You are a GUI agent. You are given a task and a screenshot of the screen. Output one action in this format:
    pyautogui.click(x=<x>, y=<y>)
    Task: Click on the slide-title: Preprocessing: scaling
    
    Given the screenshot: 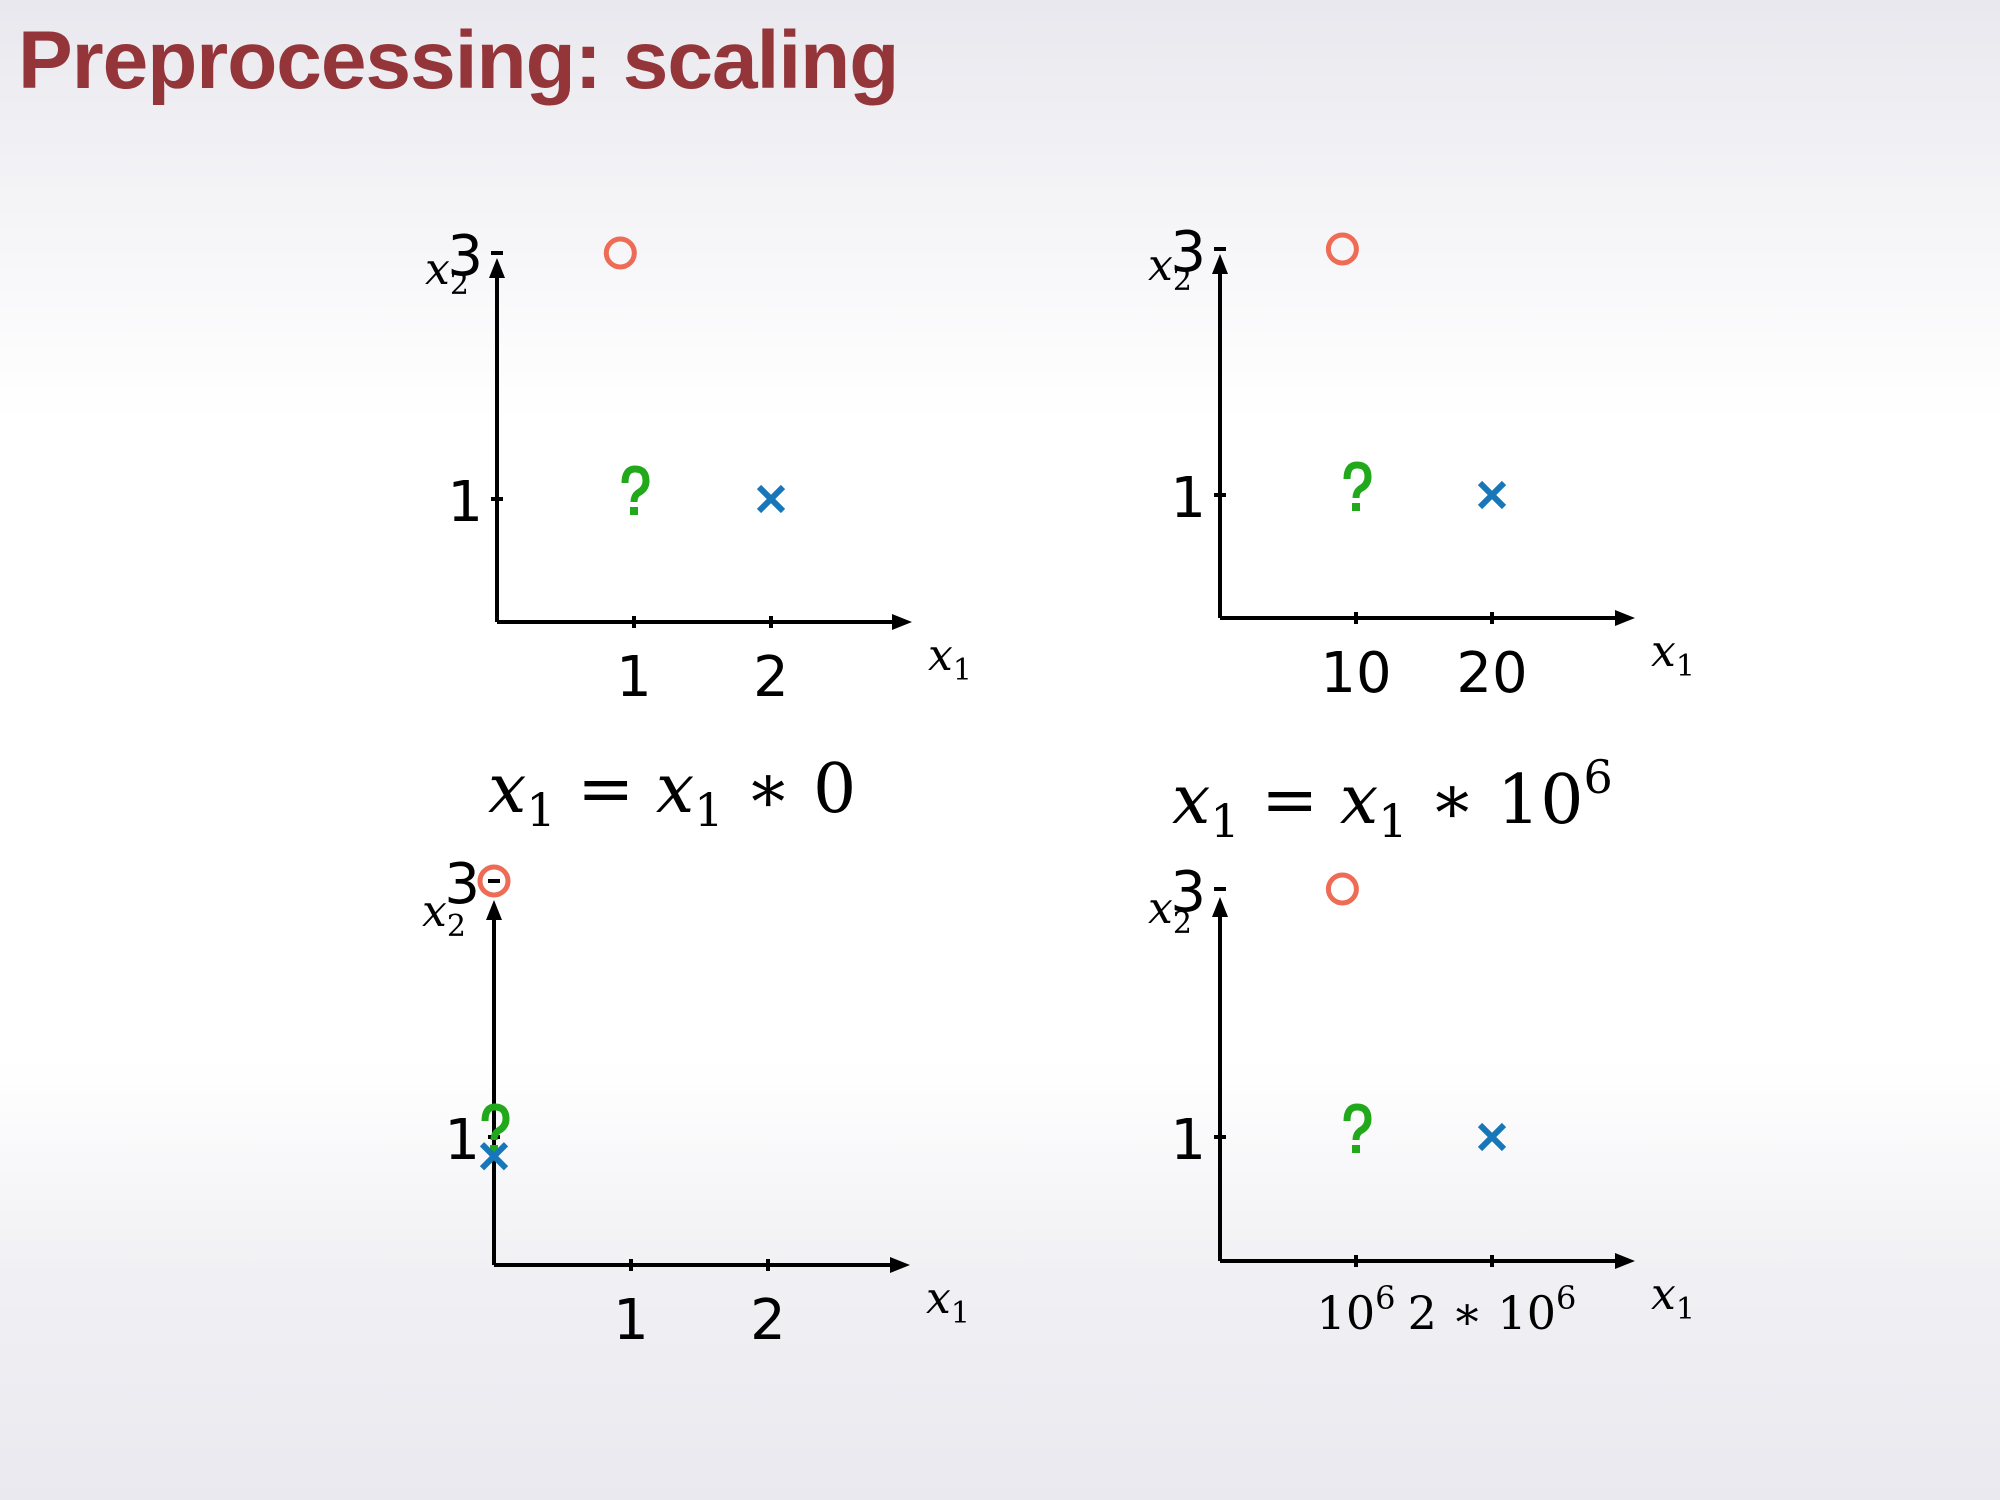 What is the action you would take?
    pyautogui.click(x=458, y=60)
    